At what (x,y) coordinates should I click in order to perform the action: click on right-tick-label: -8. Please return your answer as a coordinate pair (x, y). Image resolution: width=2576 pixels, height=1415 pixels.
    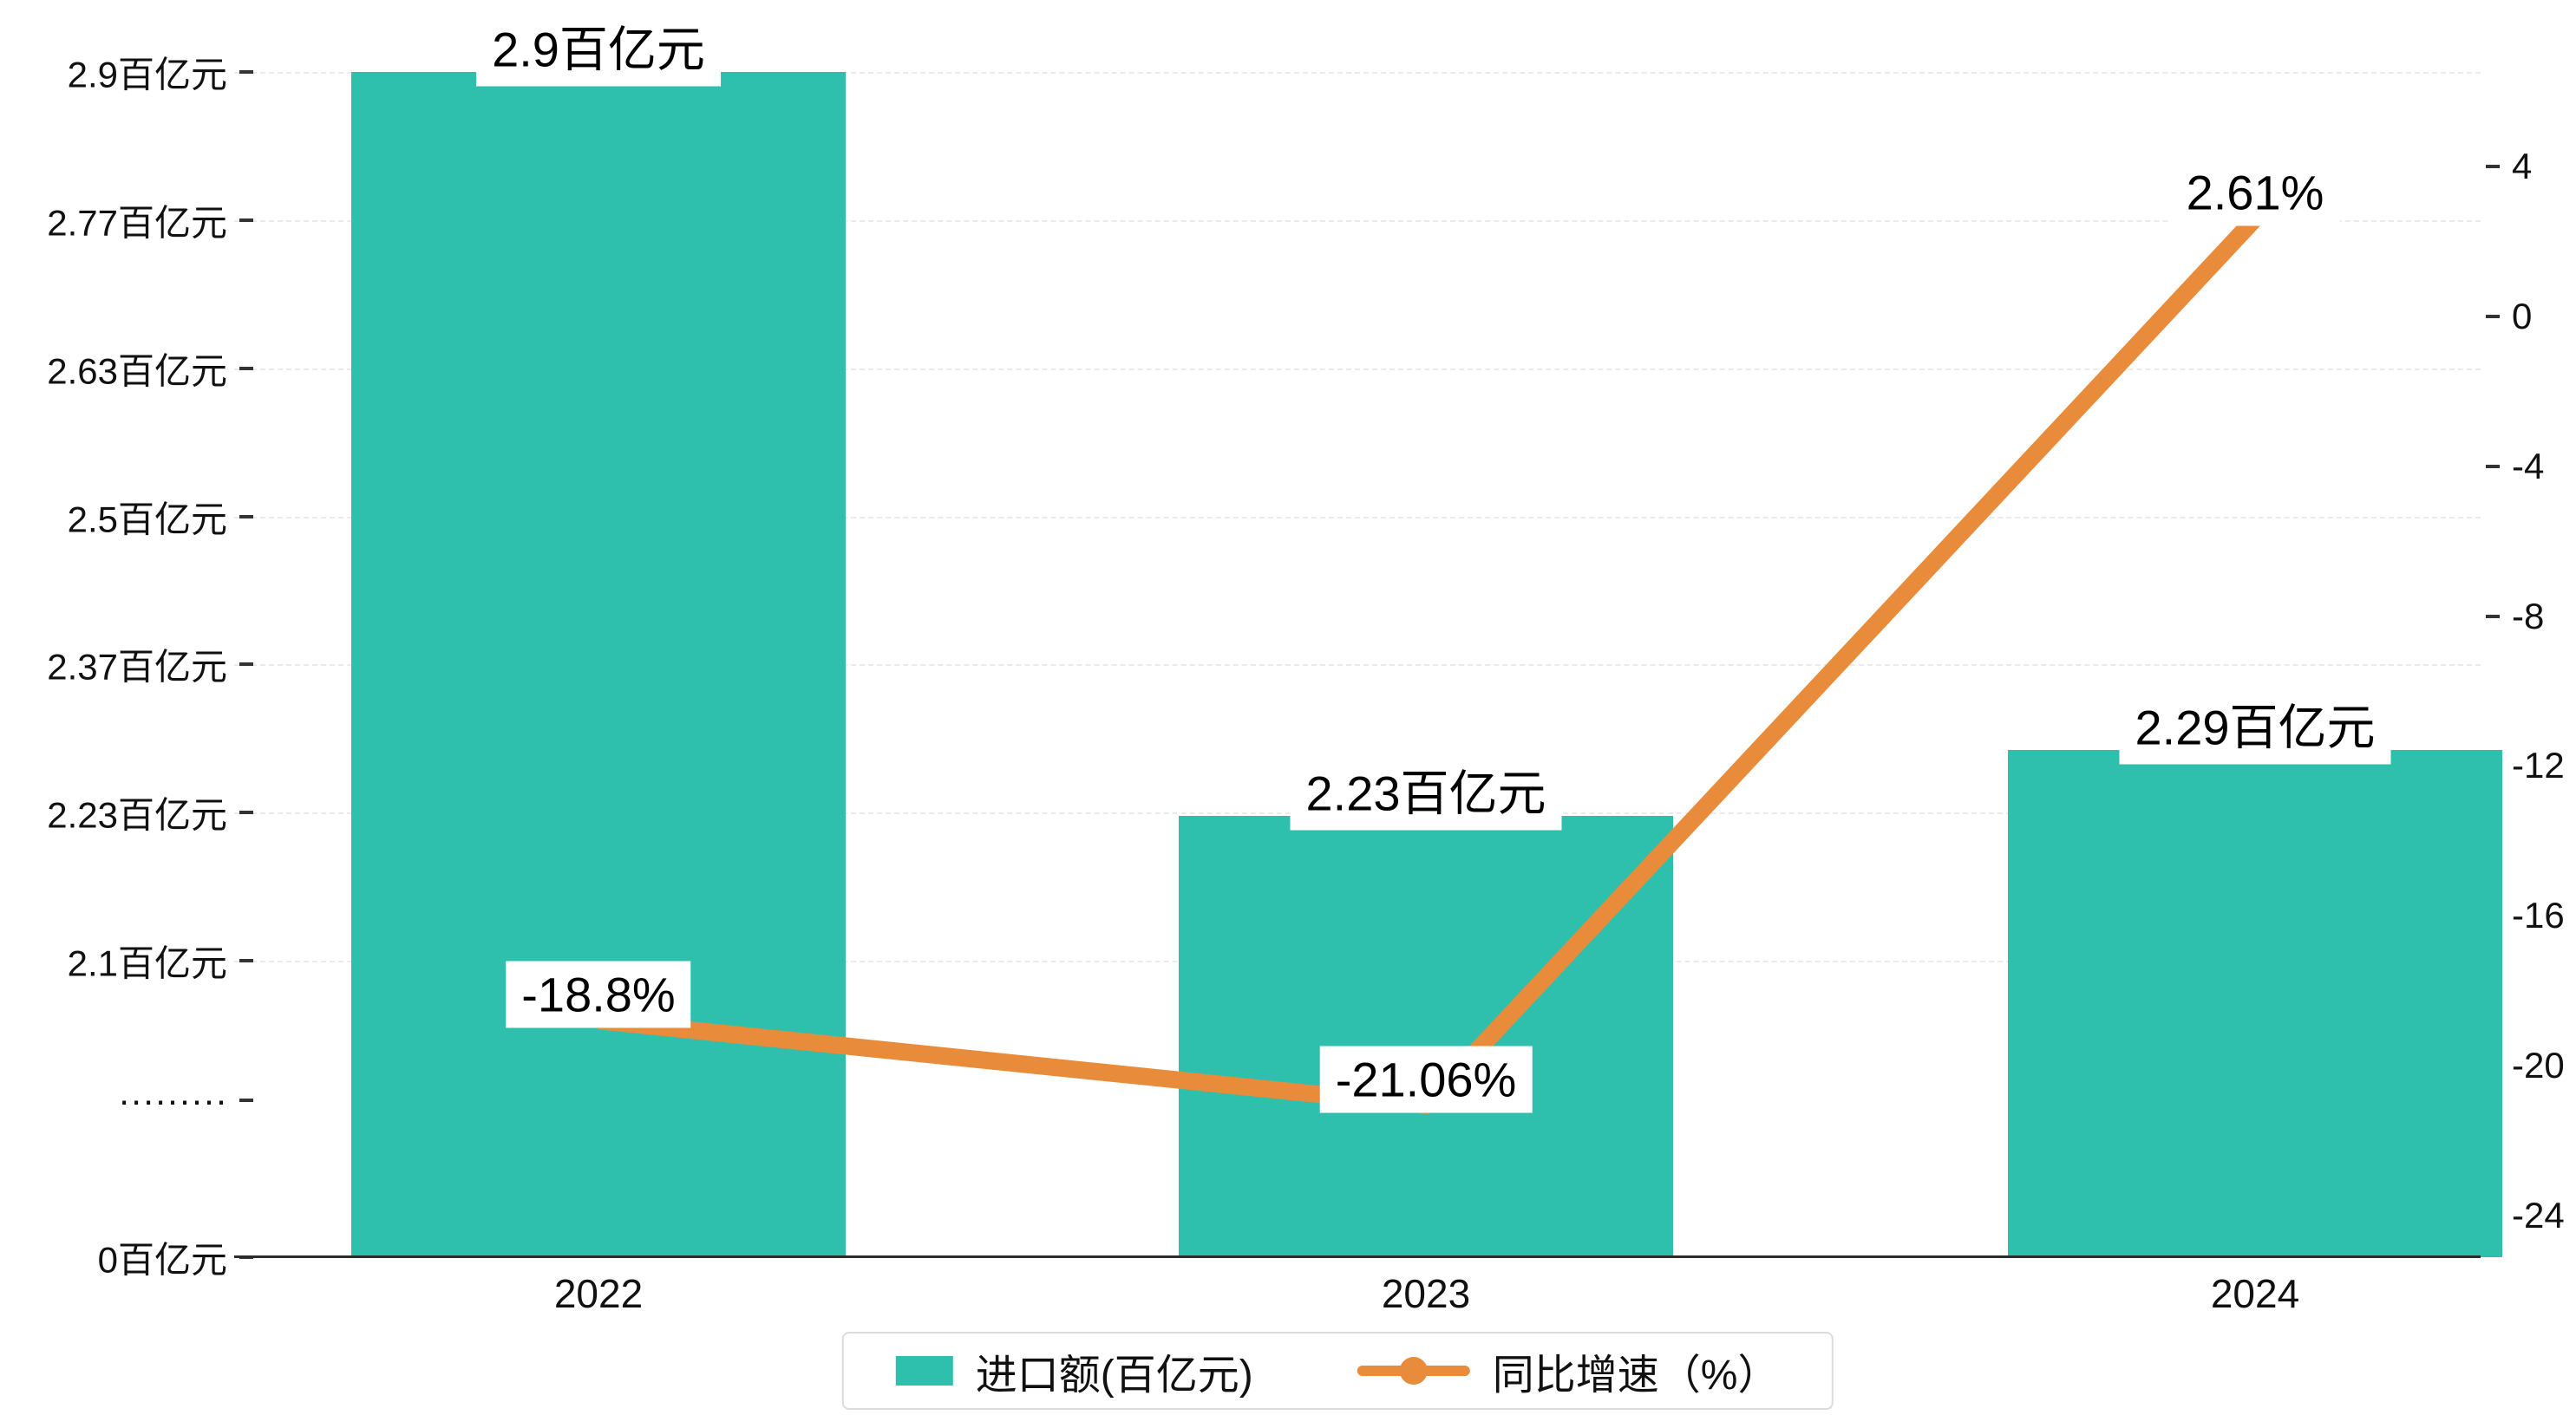
    Looking at the image, I should click on (2528, 615).